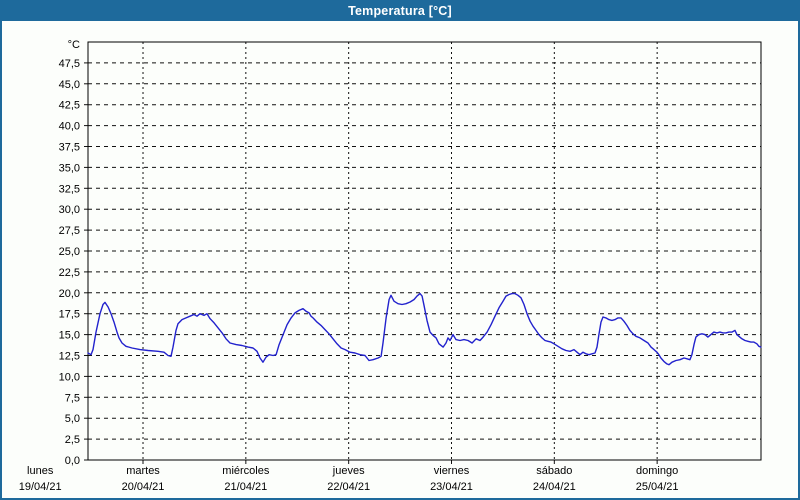  Describe the element at coordinates (657, 471) in the screenshot. I see `x-day-label: domingo` at that location.